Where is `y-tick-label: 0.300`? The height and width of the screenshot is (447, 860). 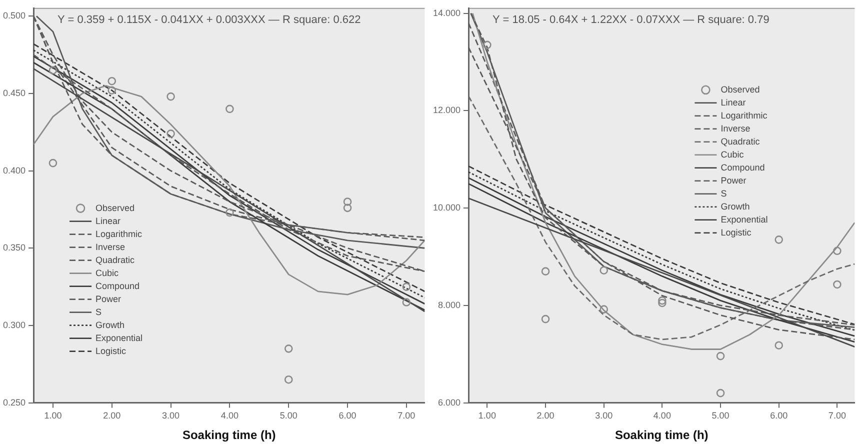
y-tick-label: 0.300 is located at coordinates (14, 325).